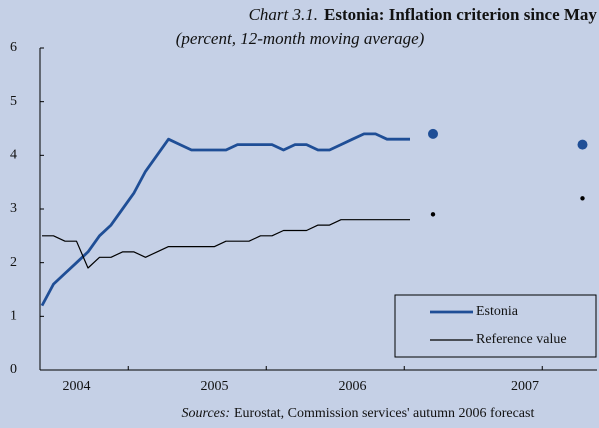 The height and width of the screenshot is (428, 599). Describe the element at coordinates (495, 326) in the screenshot. I see `legend-box` at that location.